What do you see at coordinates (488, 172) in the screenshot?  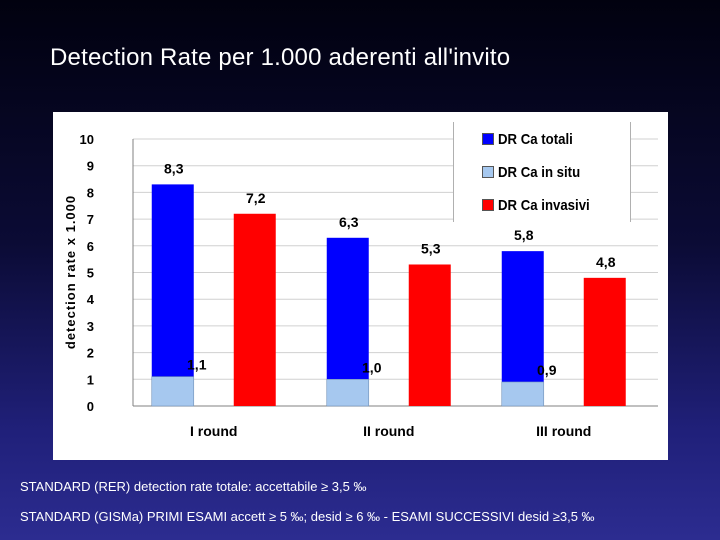 I see `legend-swatch-in-situ` at bounding box center [488, 172].